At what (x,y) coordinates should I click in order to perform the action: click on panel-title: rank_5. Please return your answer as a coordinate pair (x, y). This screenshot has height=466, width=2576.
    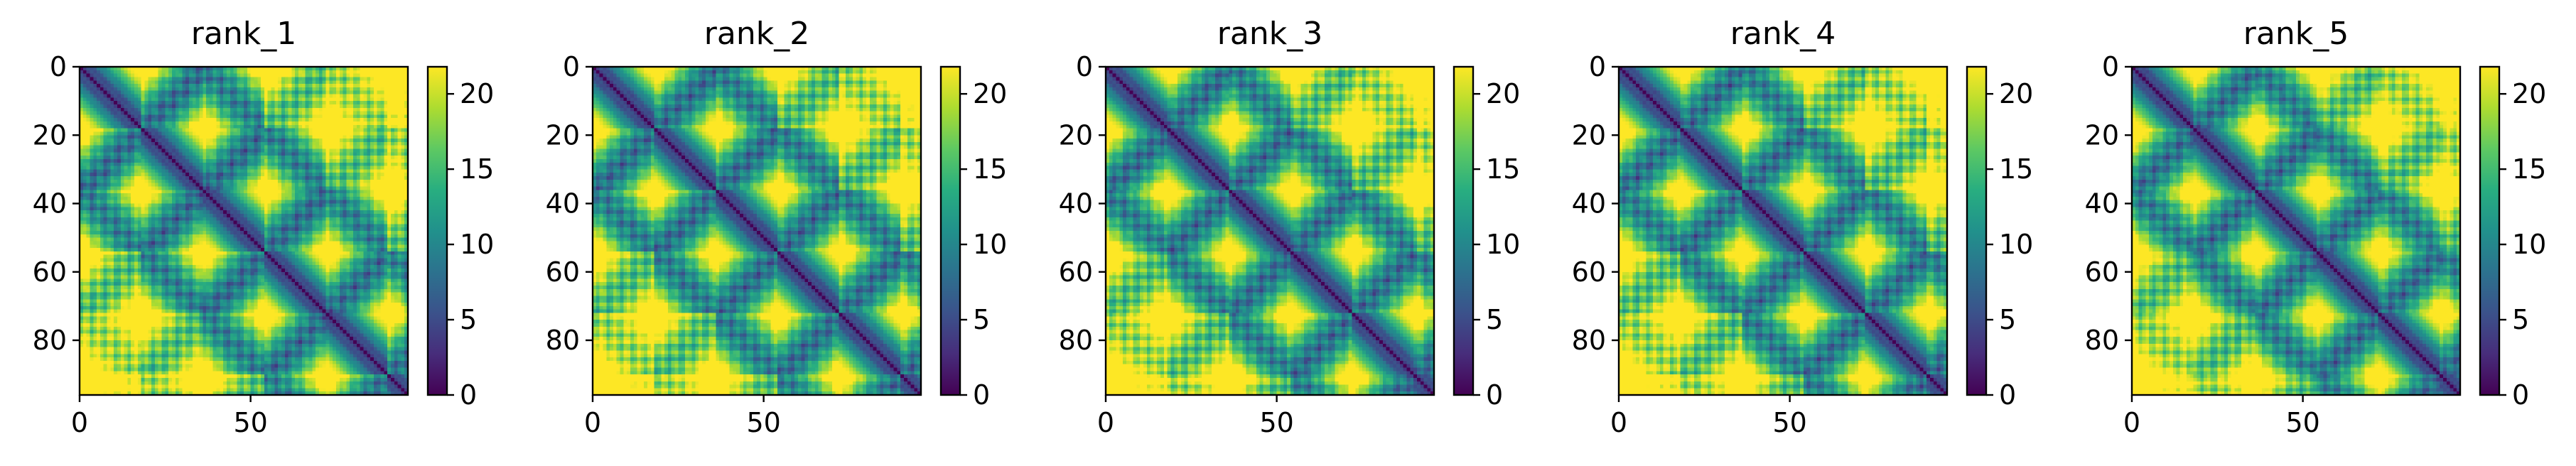
    Looking at the image, I should click on (2296, 34).